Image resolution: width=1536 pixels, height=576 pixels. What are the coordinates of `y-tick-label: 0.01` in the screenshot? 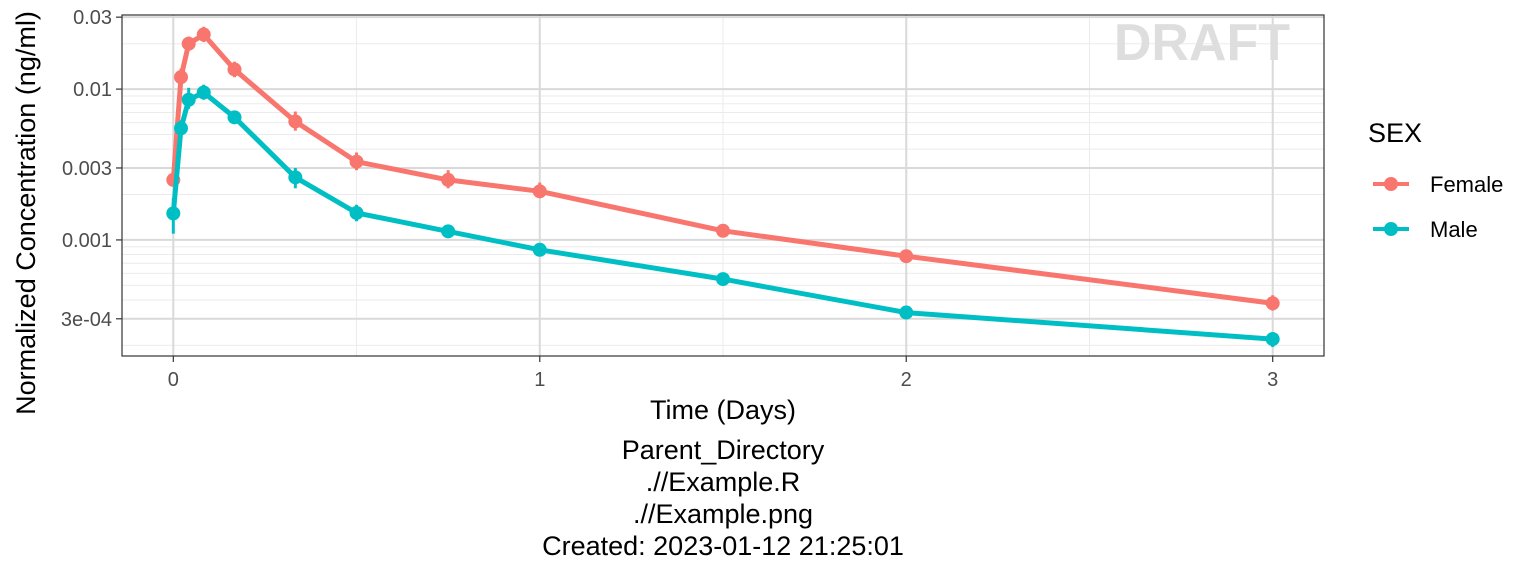 It's located at (92, 90).